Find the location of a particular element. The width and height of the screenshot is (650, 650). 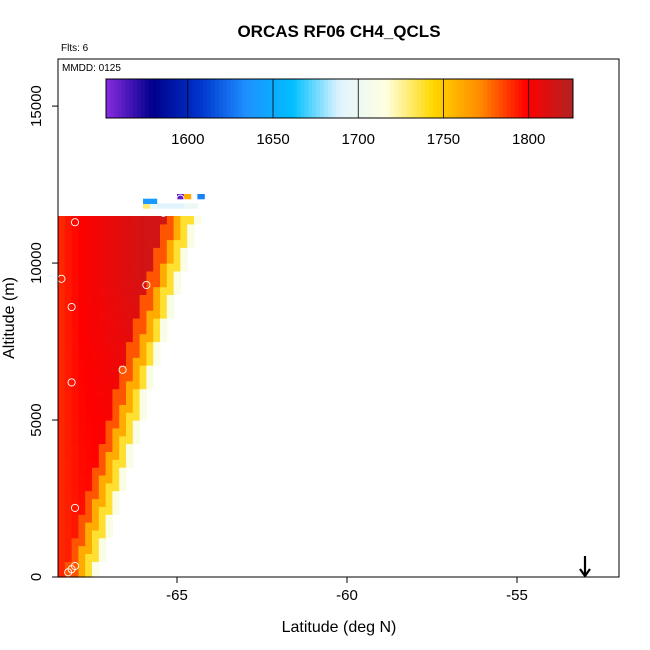

x-axis-label: Latitude (deg N) is located at coordinates (339, 627).